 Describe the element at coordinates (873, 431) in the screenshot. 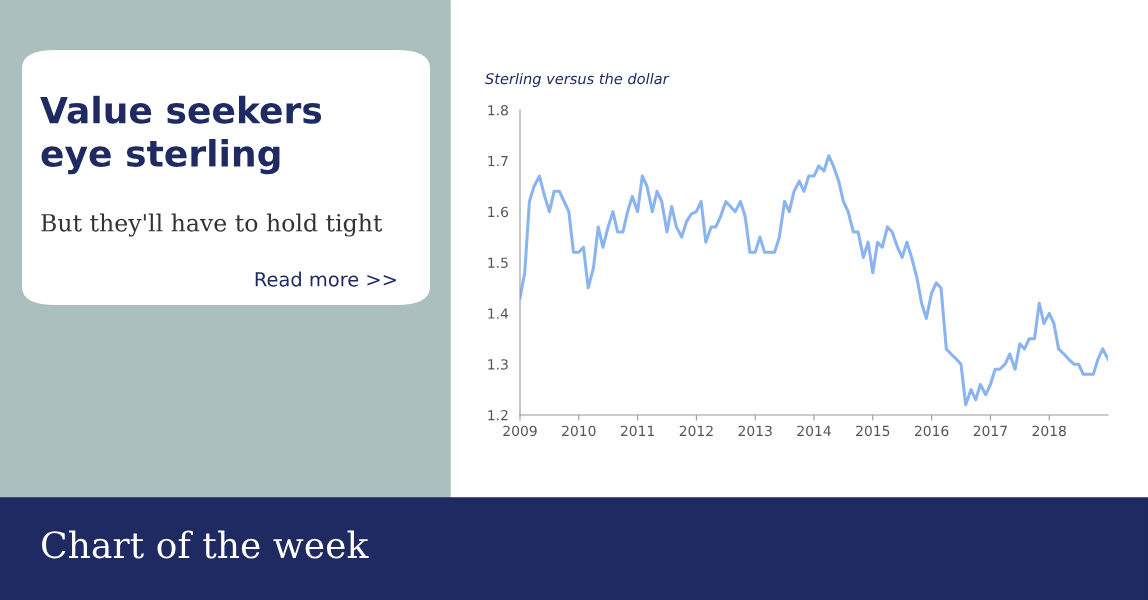

I see `x-tick-label: 2015` at that location.